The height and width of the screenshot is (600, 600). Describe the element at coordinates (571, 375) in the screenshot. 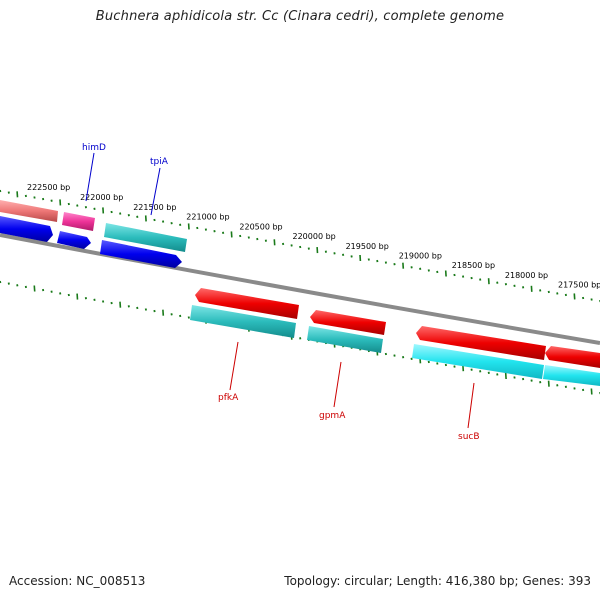

I see `rna-arrow-right` at that location.